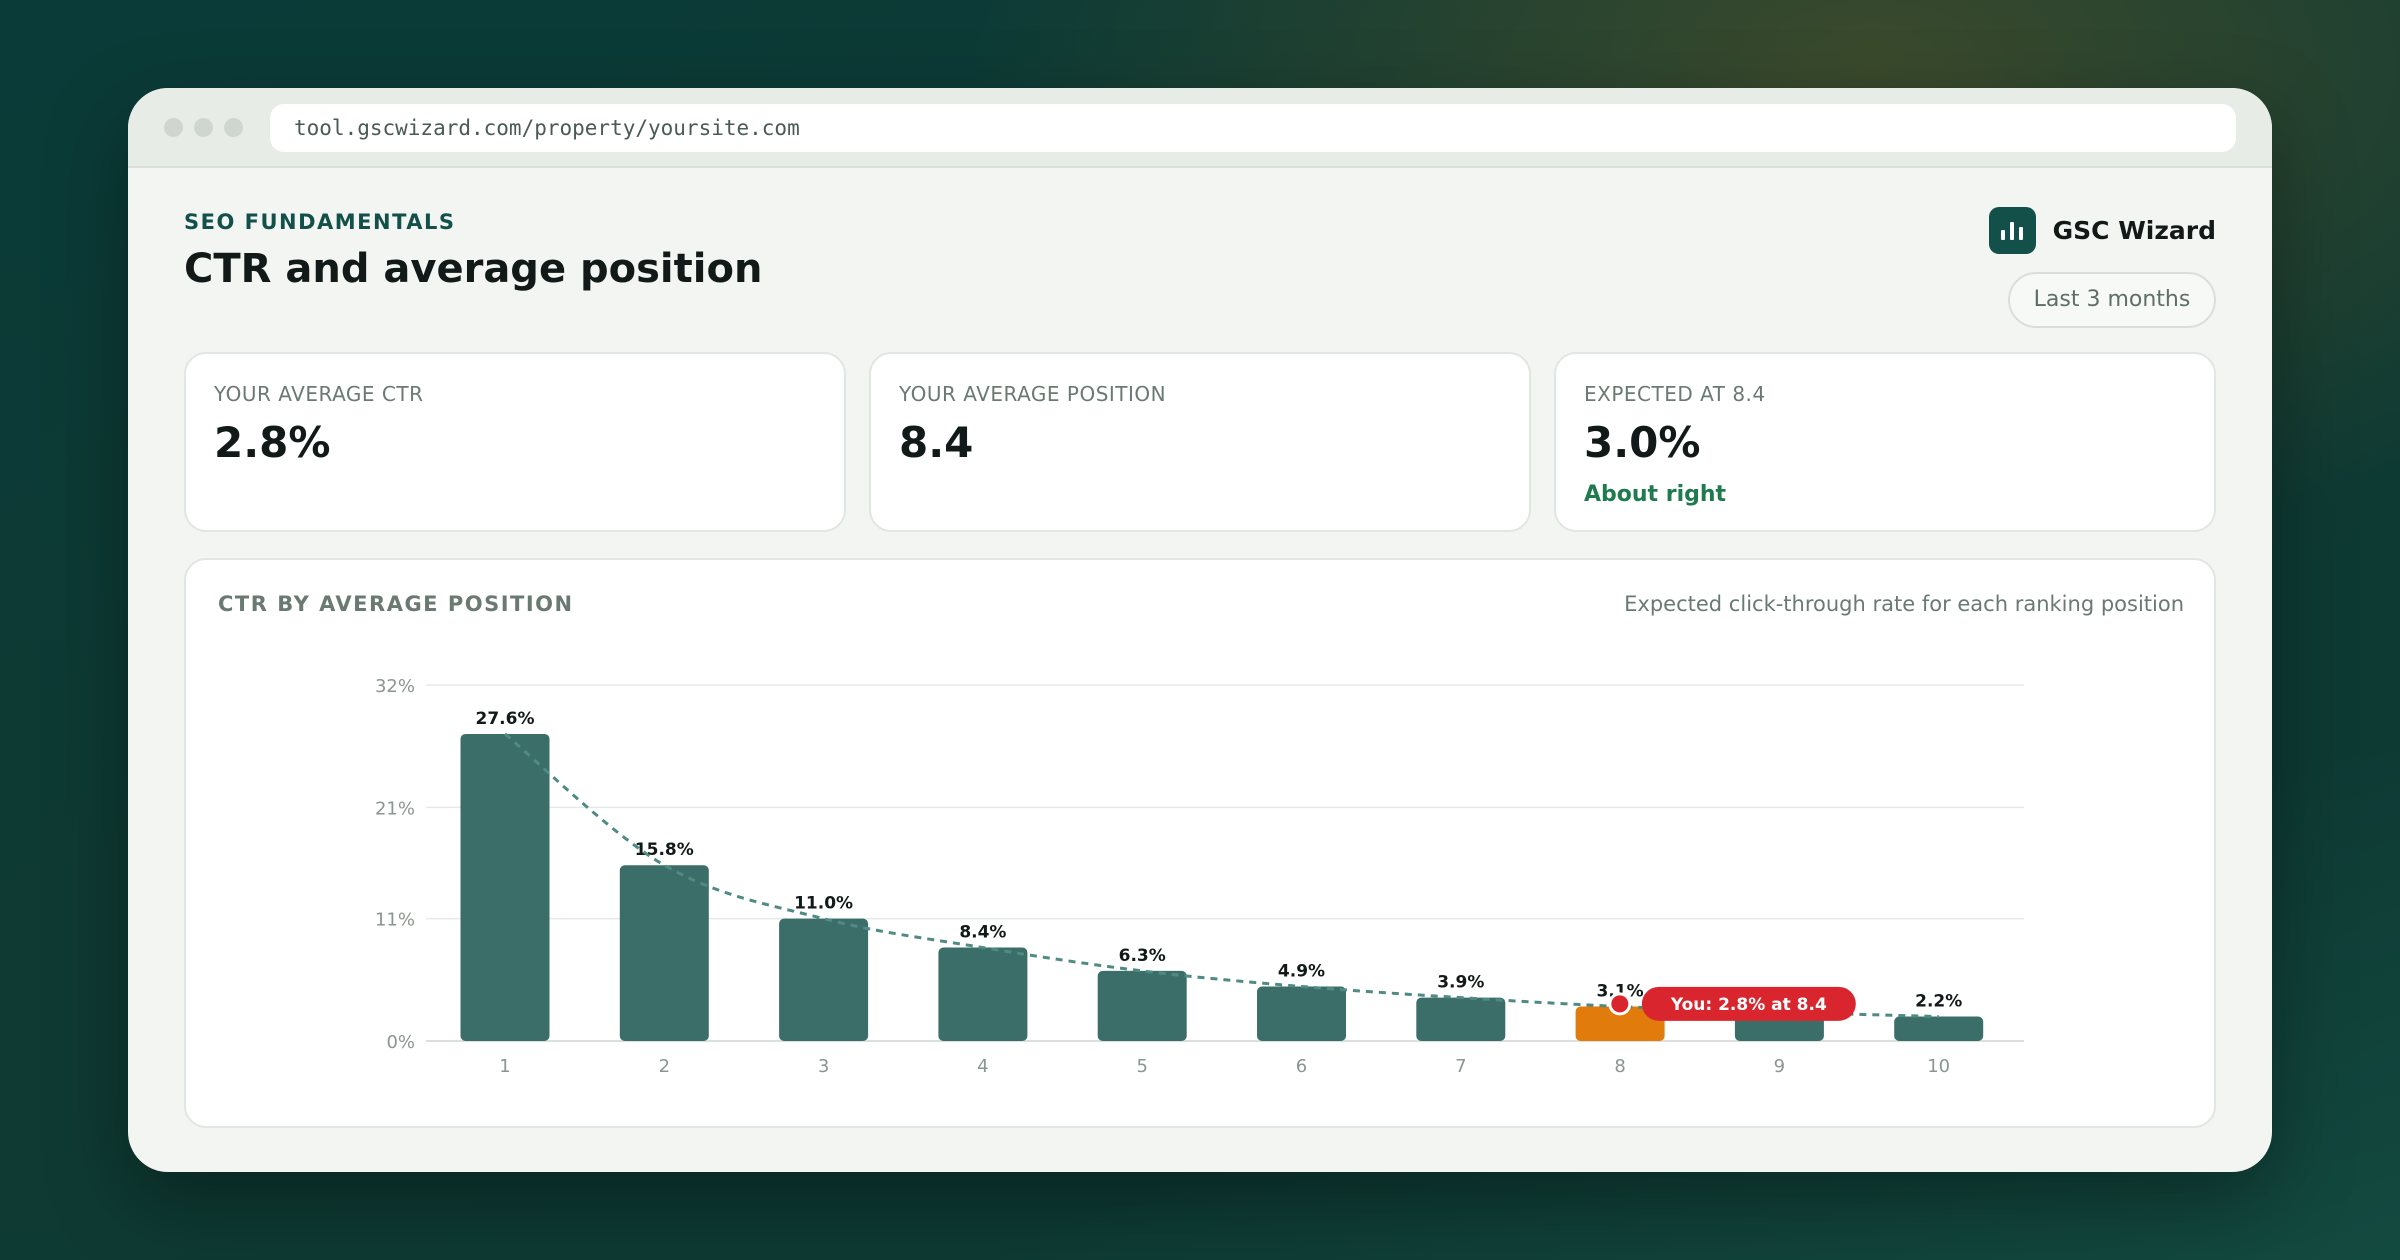 This screenshot has height=1260, width=2400. I want to click on x-tick-label: 6, so click(1301, 1066).